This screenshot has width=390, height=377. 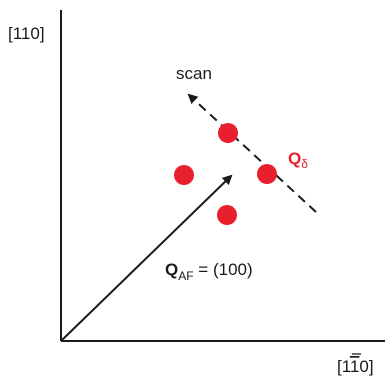 What do you see at coordinates (267, 174) in the screenshot?
I see `peak-dot-right` at bounding box center [267, 174].